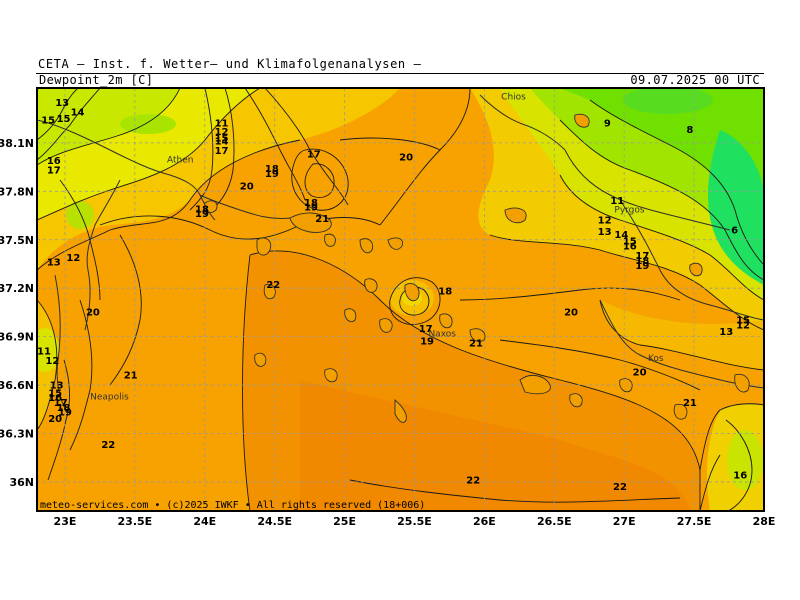 This screenshot has width=800, height=600. Describe the element at coordinates (484, 521) in the screenshot. I see `lon-tick-label: 26E` at that location.